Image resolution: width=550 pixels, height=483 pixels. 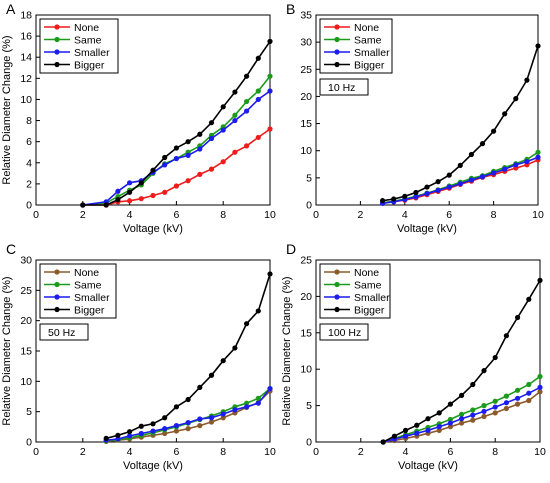 I want to click on y-tick-label: 20, so click(x=26, y=321).